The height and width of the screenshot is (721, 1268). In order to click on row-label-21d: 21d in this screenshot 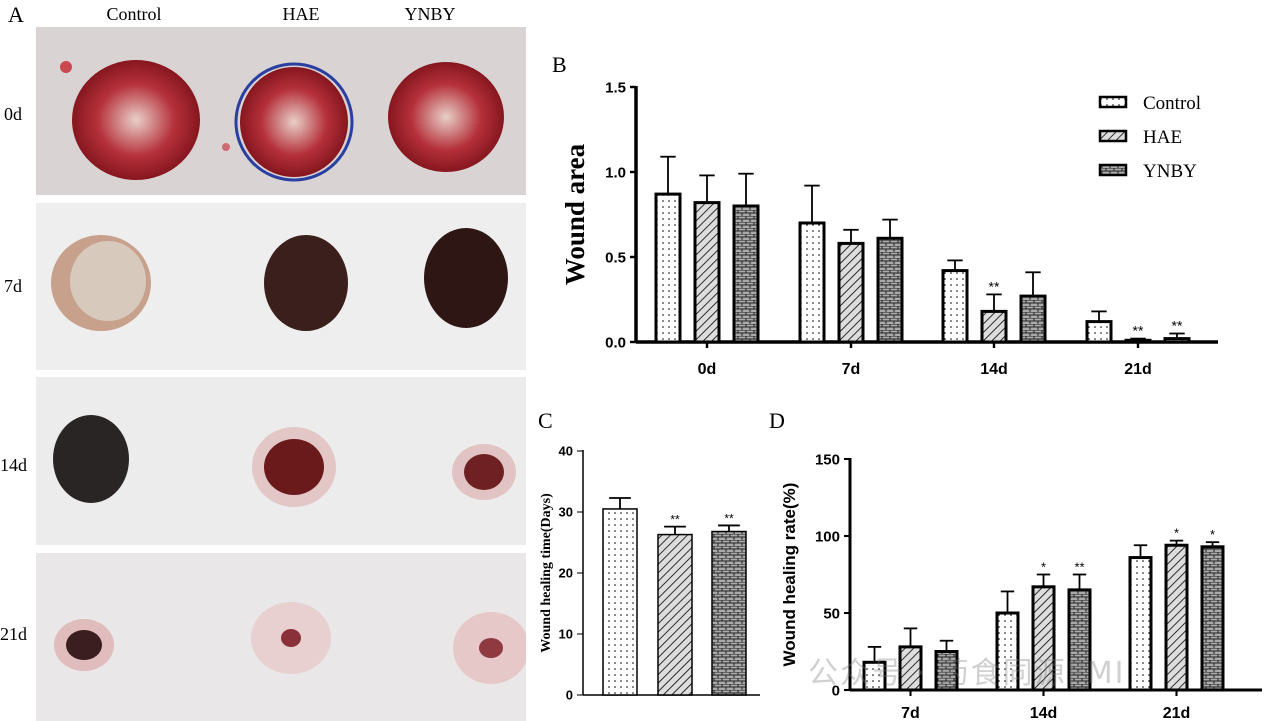, I will do `click(13, 634)`.